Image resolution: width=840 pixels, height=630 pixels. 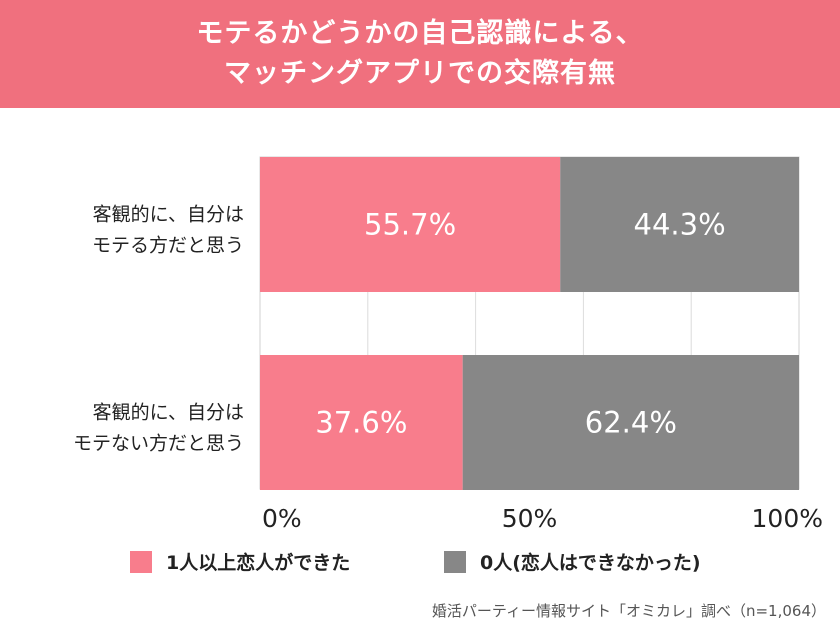 I want to click on legend: 1人以上恋人ができた 0人(恋人はできなかった), so click(x=420, y=563).